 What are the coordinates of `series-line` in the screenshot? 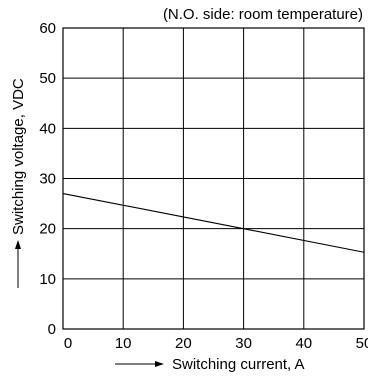 It's located at (213, 223).